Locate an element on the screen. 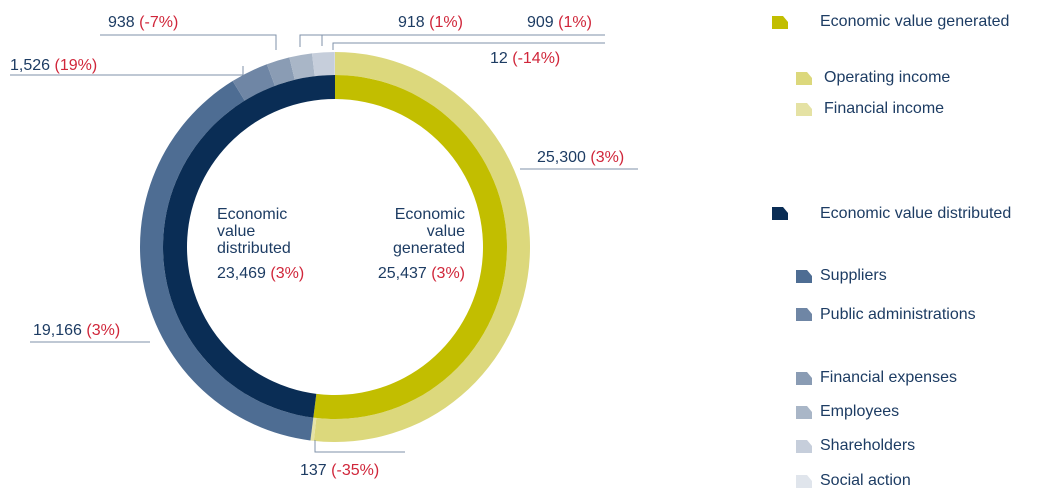 The image size is (1047, 490). change: (-14%) is located at coordinates (536, 58).